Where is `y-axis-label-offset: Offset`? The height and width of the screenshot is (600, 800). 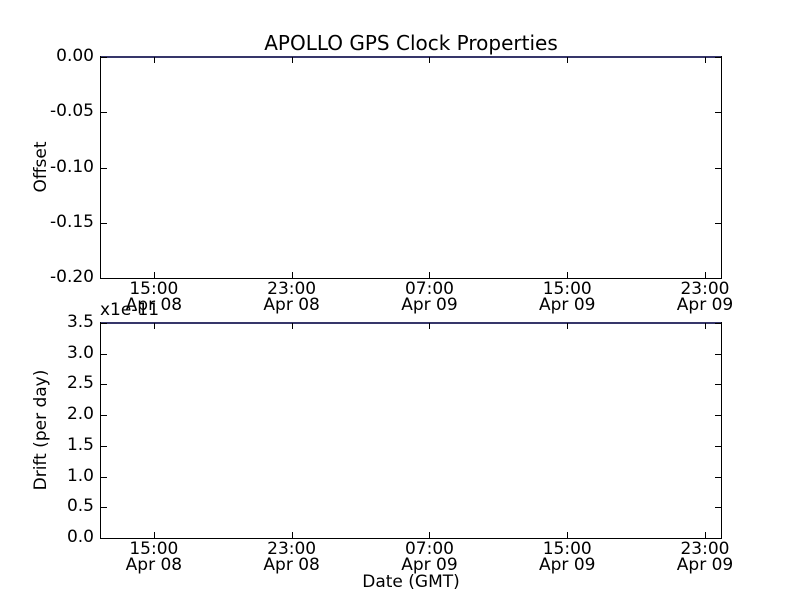 y-axis-label-offset: Offset is located at coordinates (41, 167).